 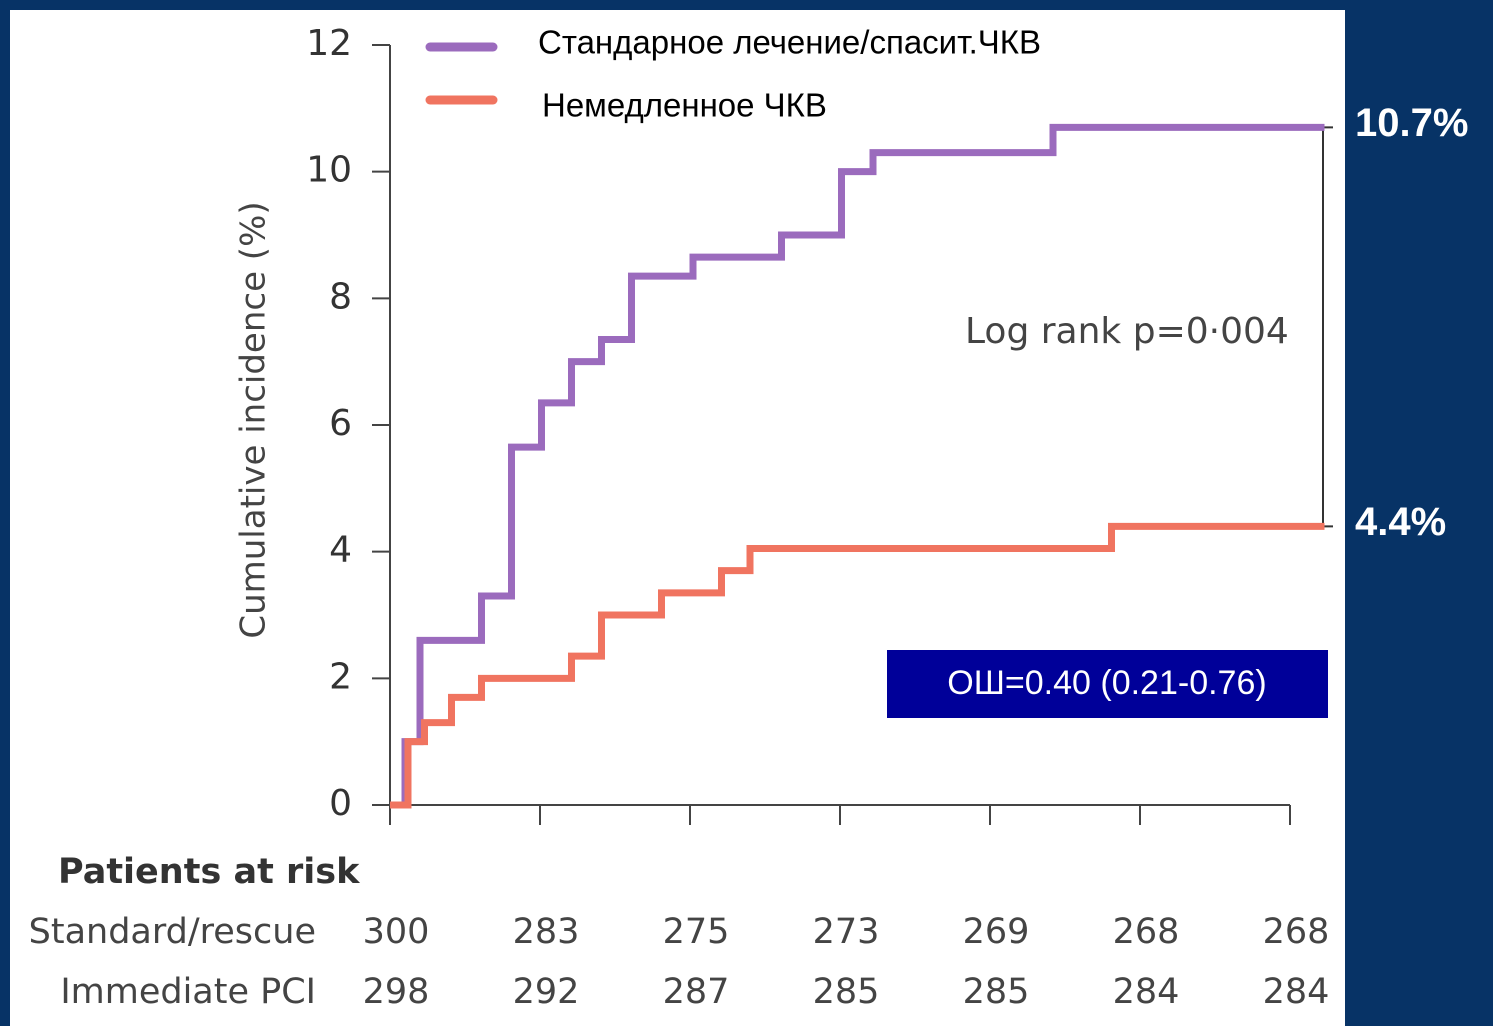 I want to click on y-tick-label: 10, so click(x=329, y=170).